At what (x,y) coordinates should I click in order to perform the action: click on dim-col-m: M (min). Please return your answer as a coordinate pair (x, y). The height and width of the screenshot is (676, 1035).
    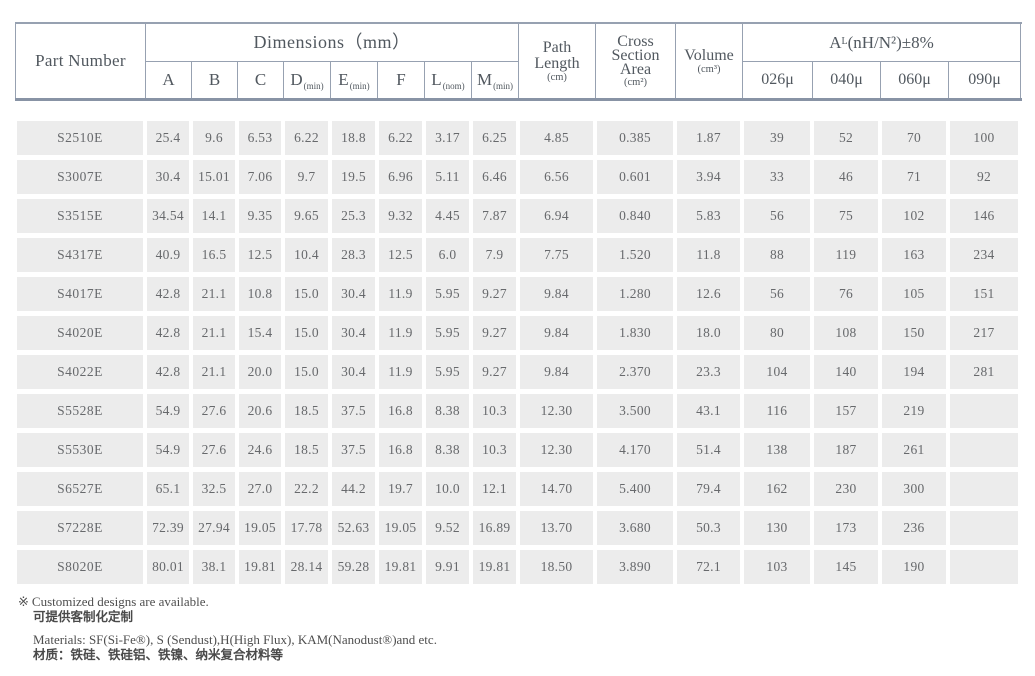
    Looking at the image, I should click on (495, 80).